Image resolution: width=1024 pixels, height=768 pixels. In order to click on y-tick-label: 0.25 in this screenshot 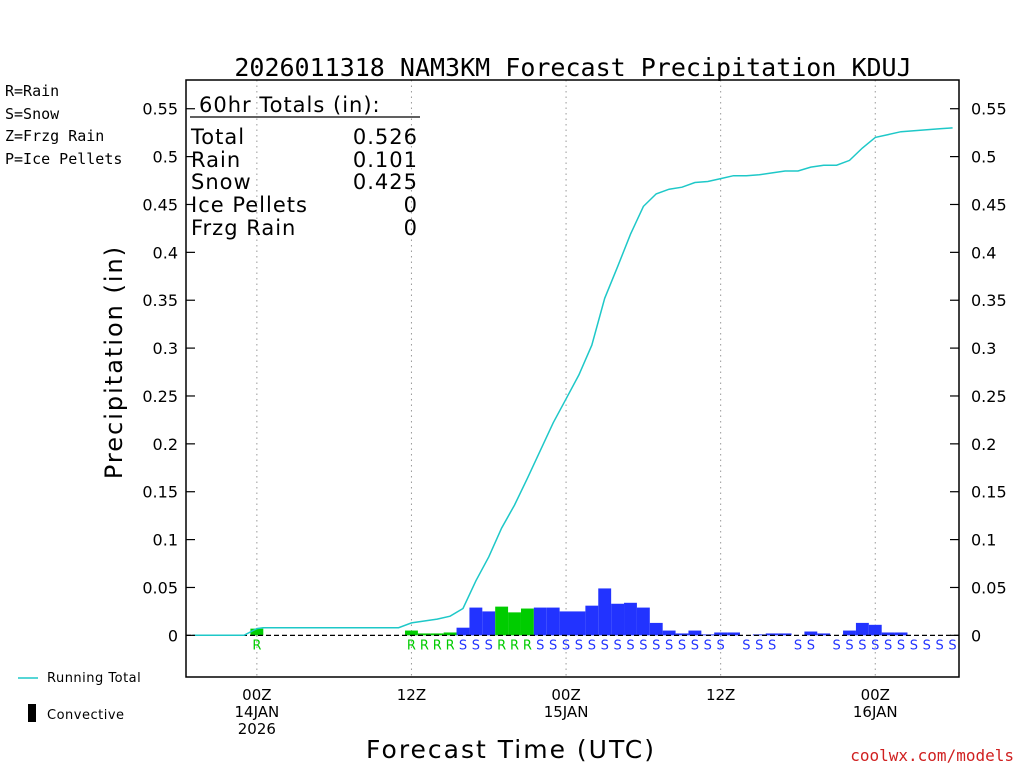, I will do `click(160, 396)`.